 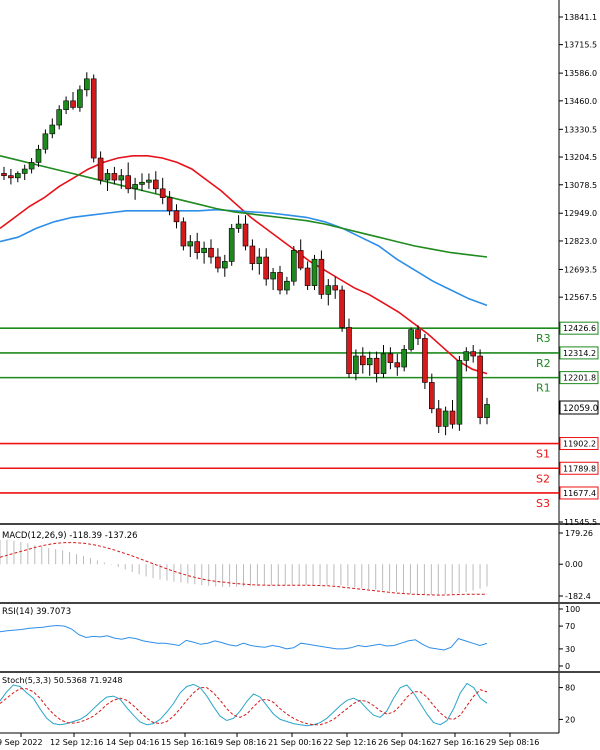 I want to click on current-price-label: 12059.0, so click(x=580, y=409).